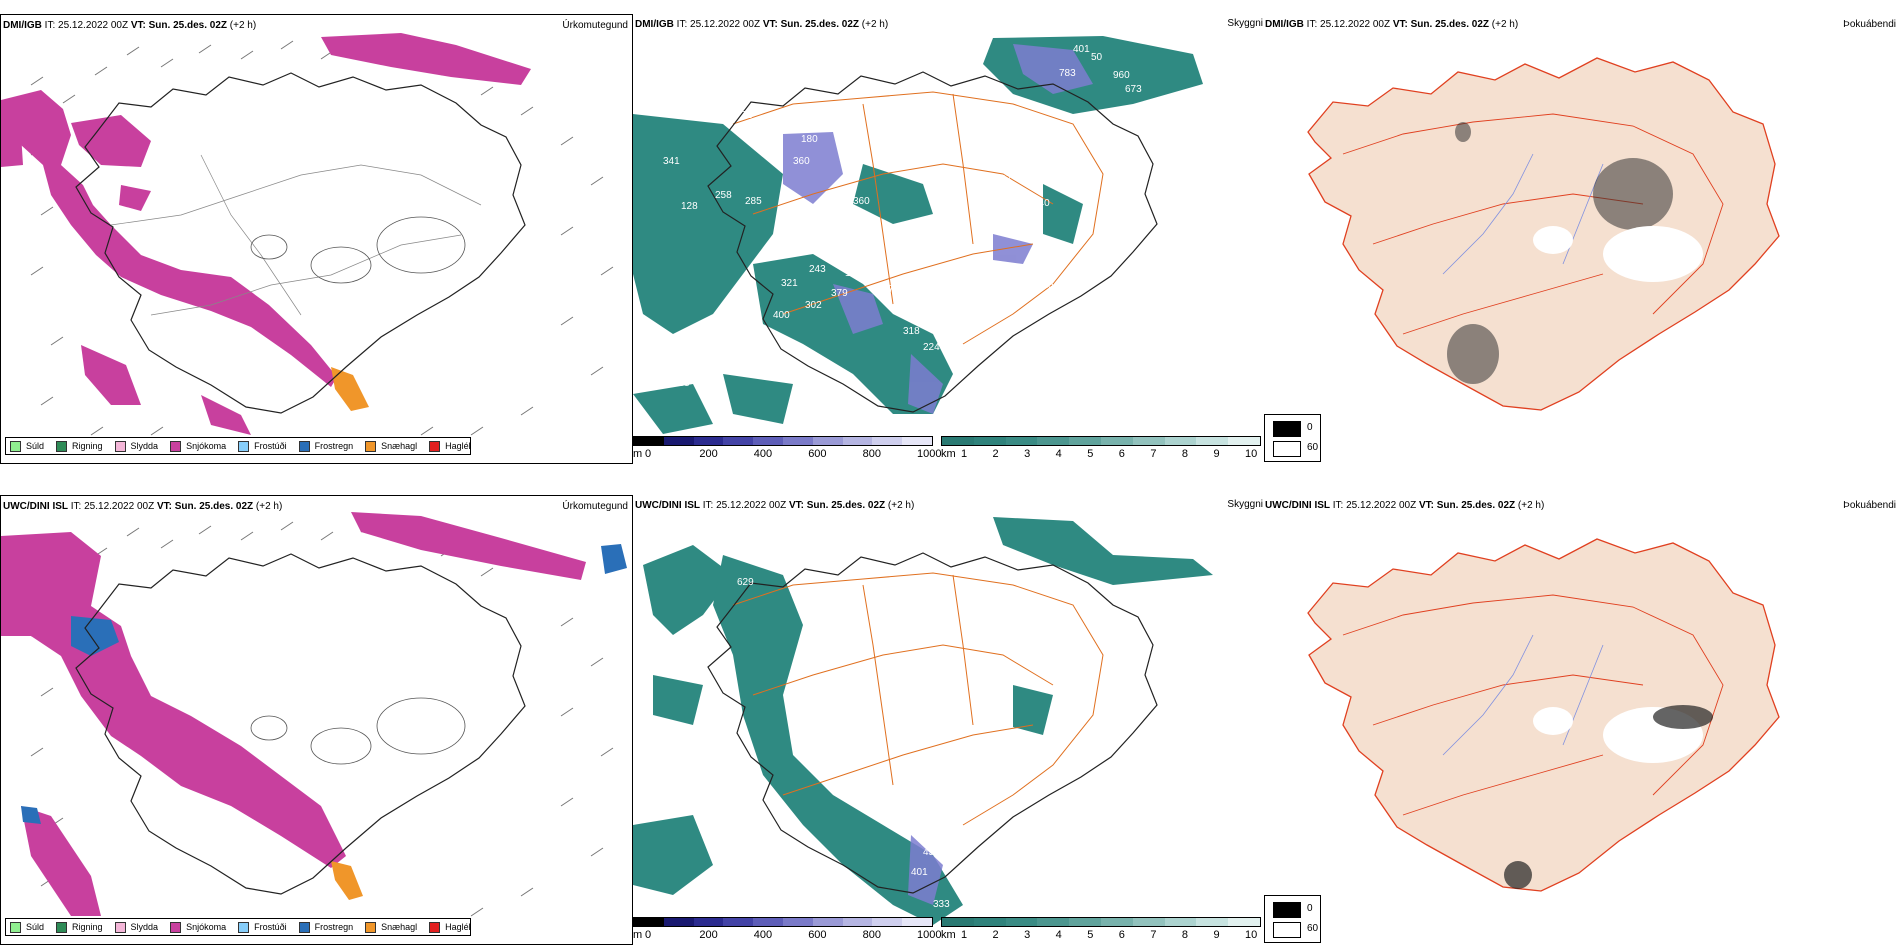 The width and height of the screenshot is (1900, 950). What do you see at coordinates (817, 269) in the screenshot?
I see `elevation-label: 243` at bounding box center [817, 269].